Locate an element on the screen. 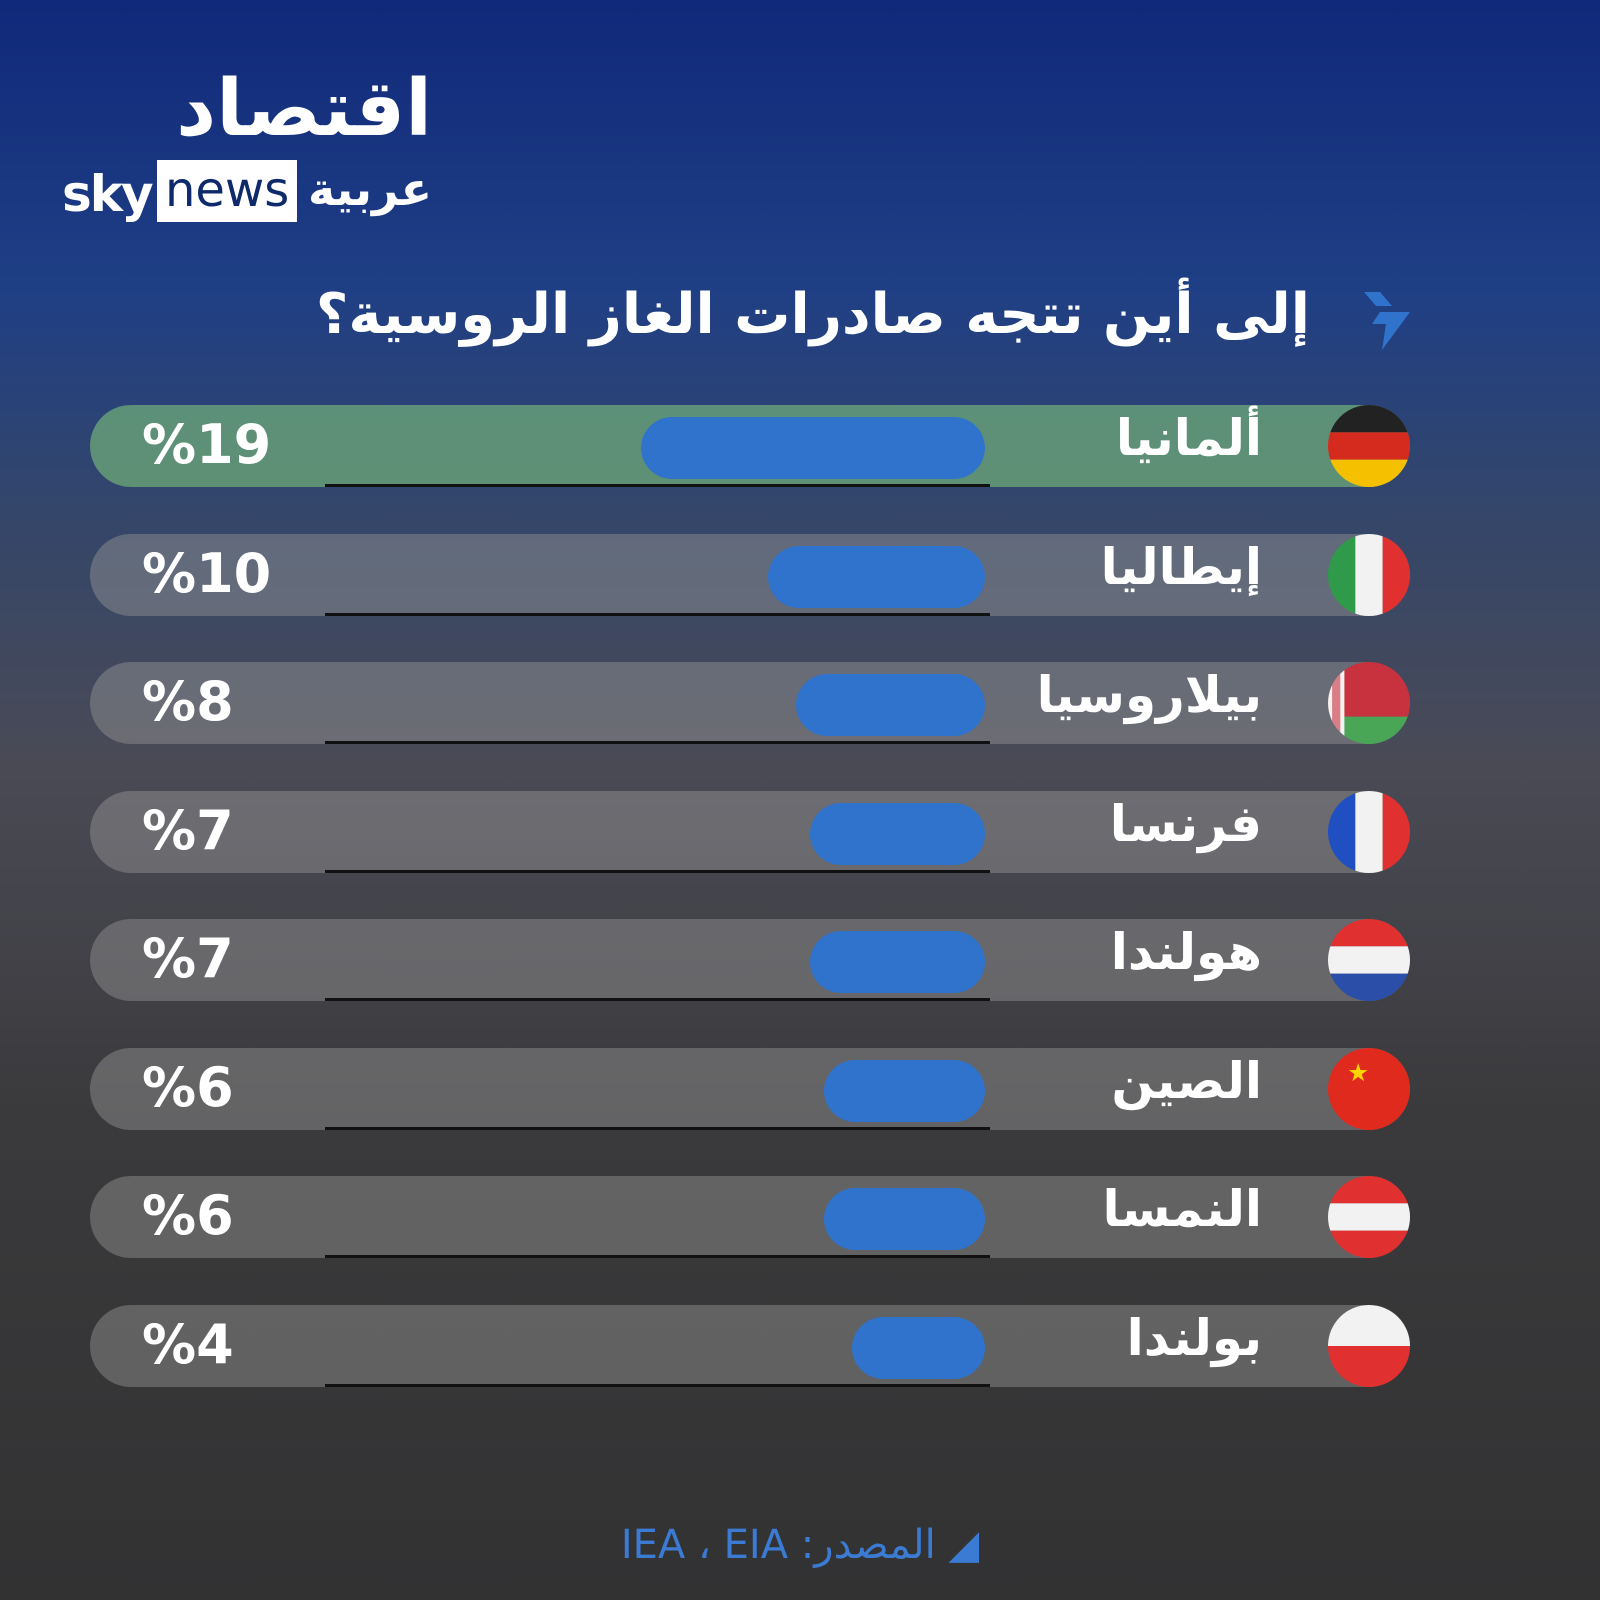 The image size is (1600, 1600). bar-row: %8 بيلاروسيا is located at coordinates (750, 703).